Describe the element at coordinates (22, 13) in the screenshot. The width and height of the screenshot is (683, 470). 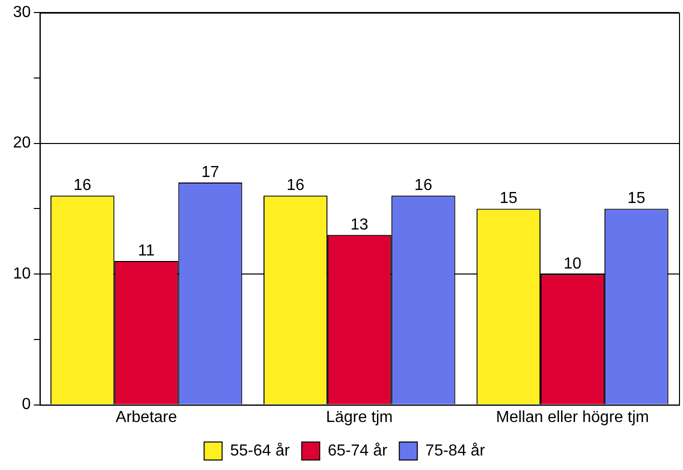
I see `y-tick-label: 30` at that location.